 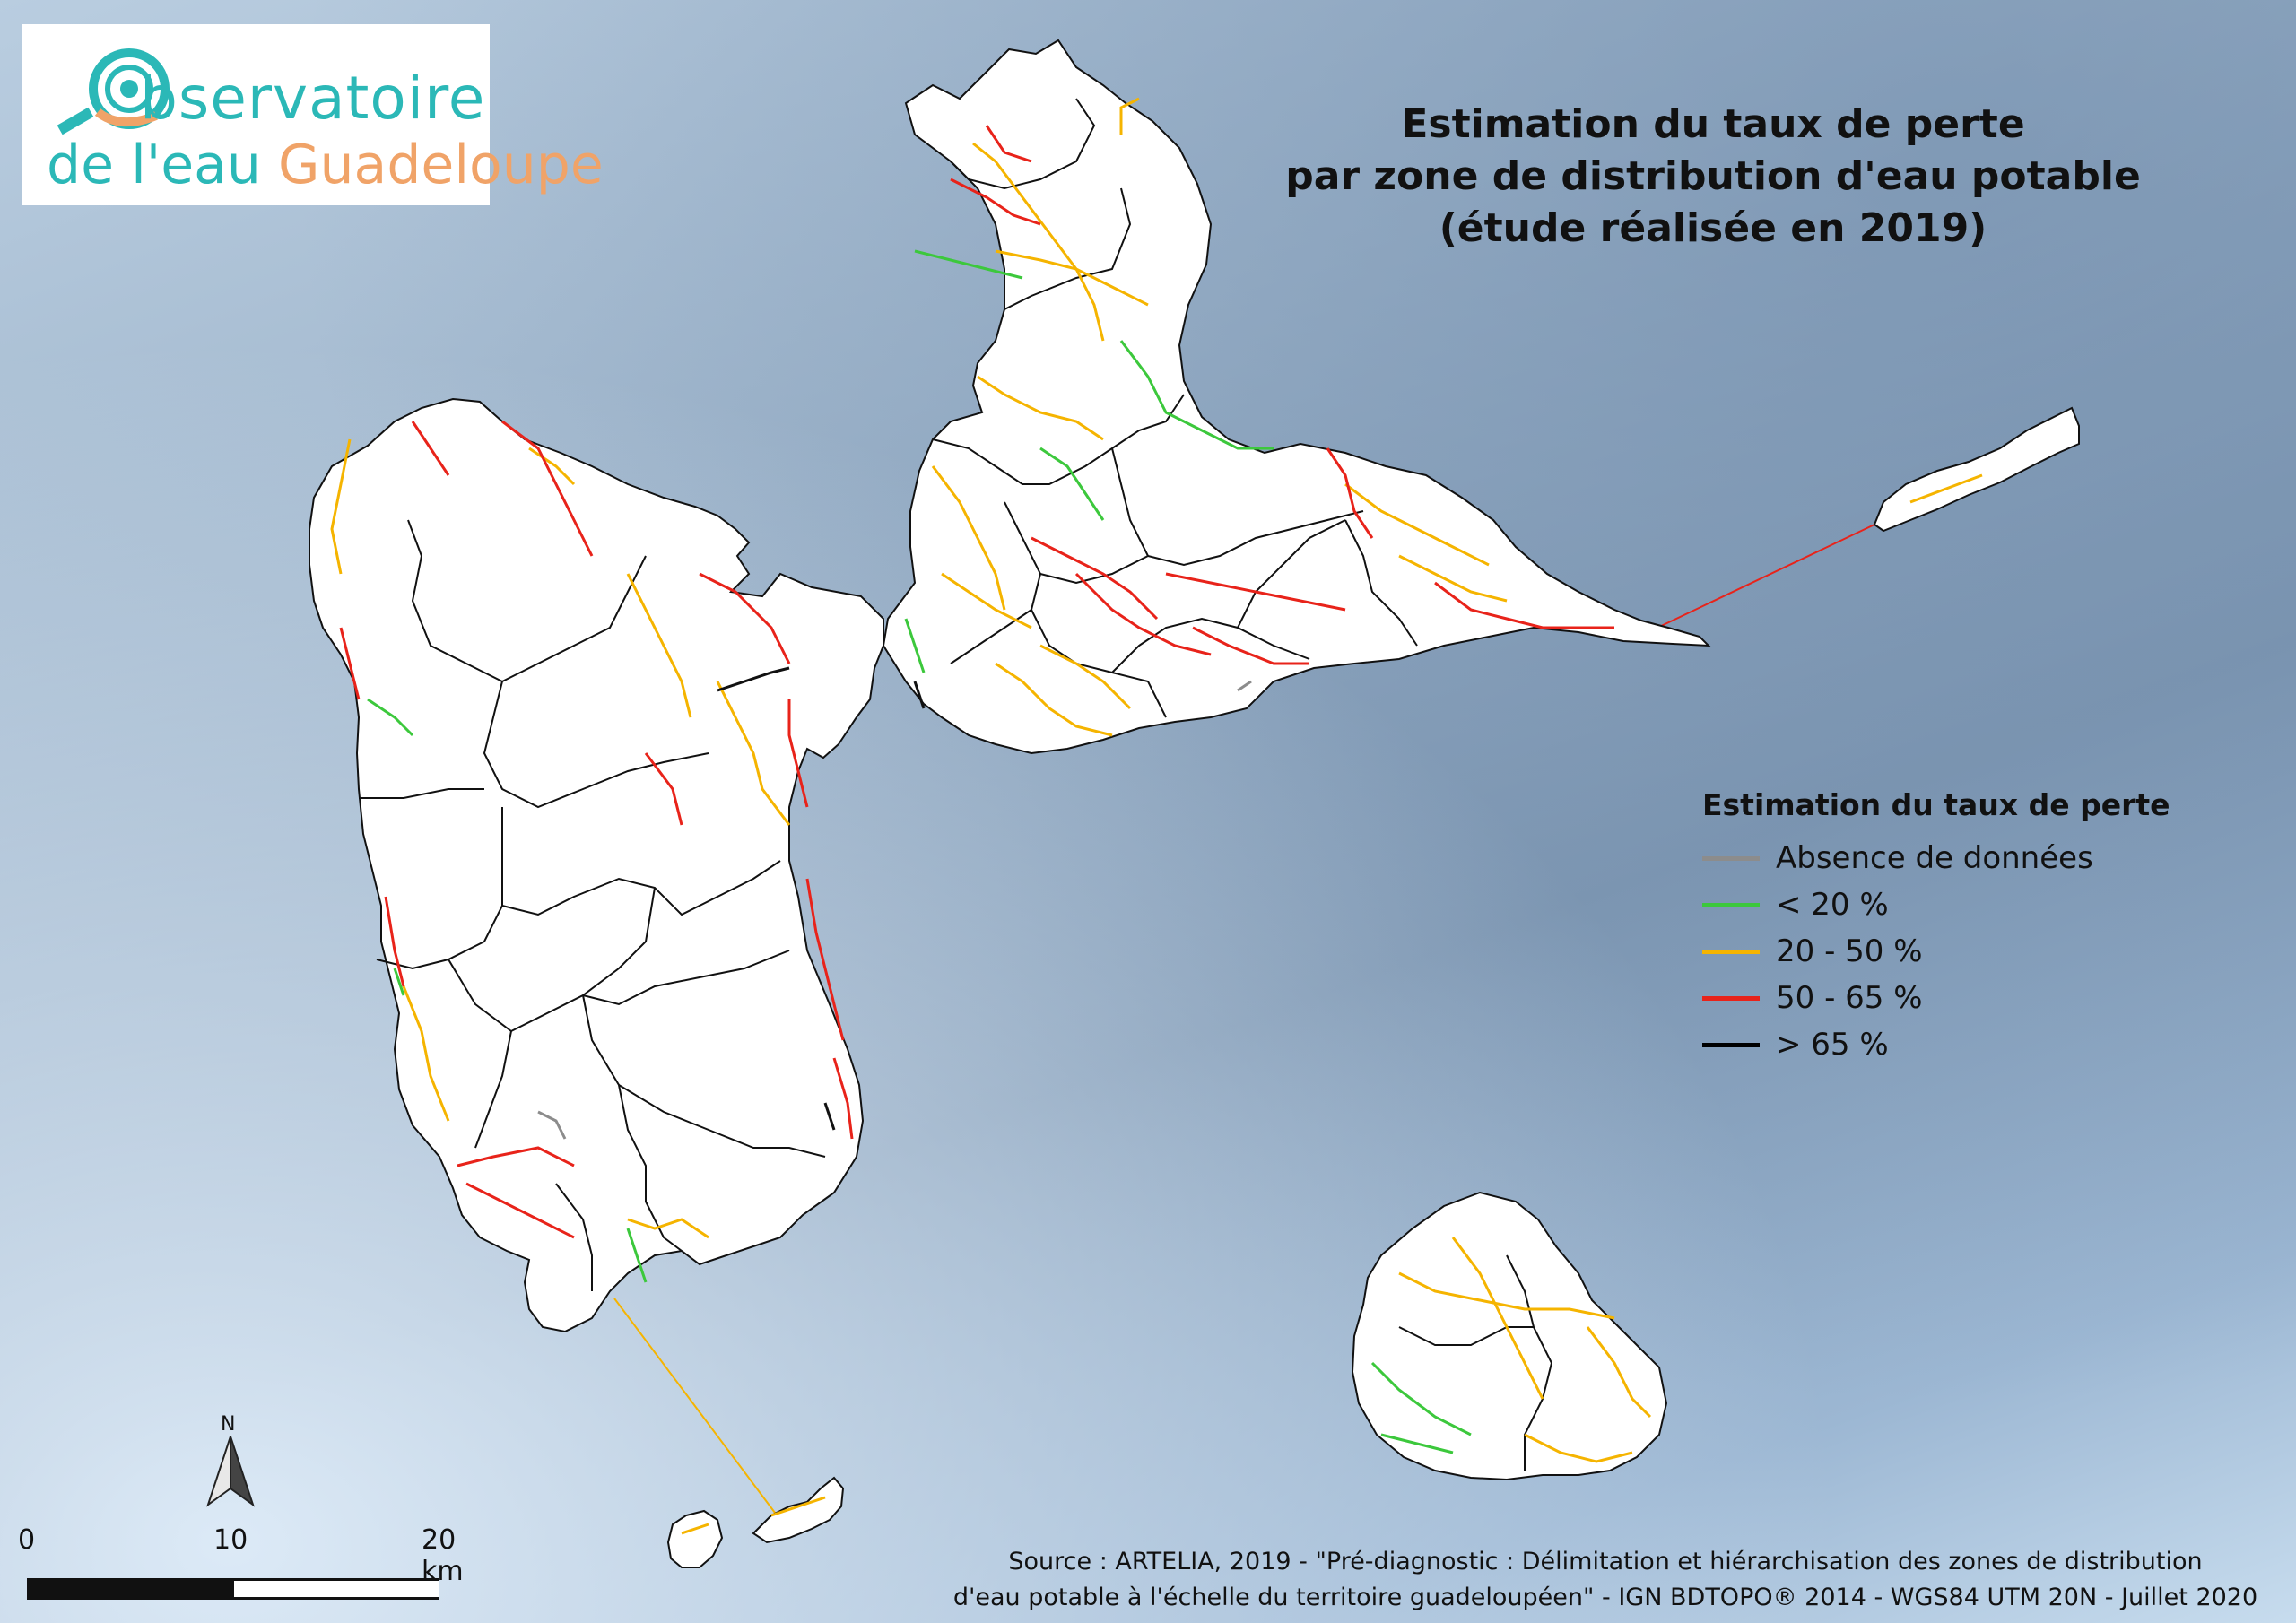 I want to click on island-desirade, so click(x=1976, y=469).